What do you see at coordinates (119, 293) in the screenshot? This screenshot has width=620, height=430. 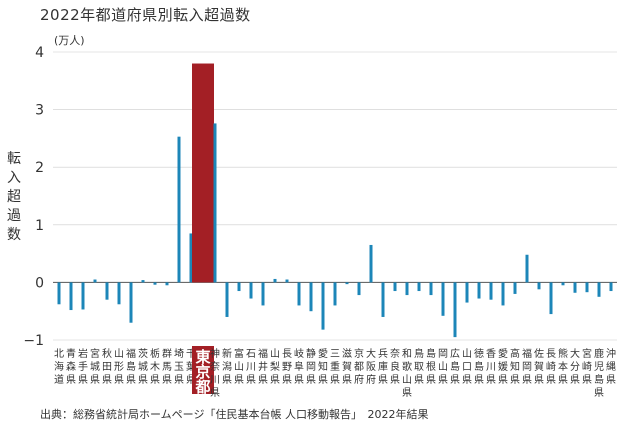 I see `bar-山形県` at bounding box center [119, 293].